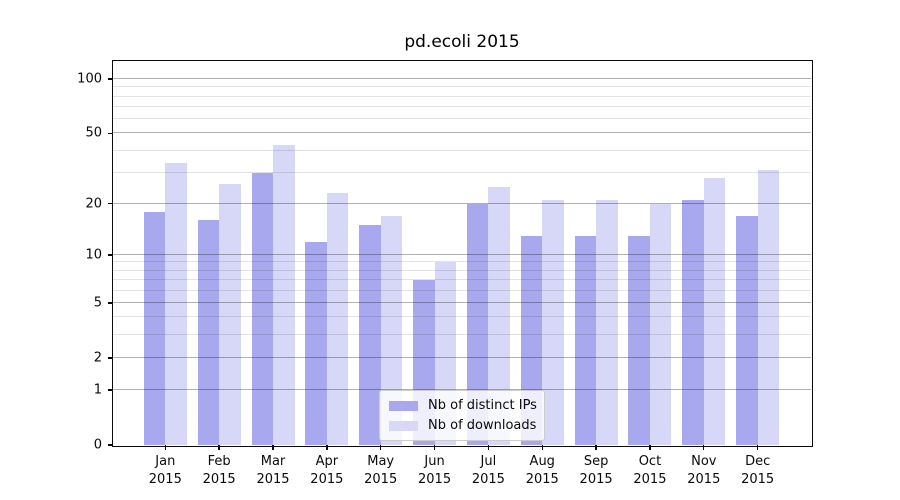 The width and height of the screenshot is (900, 500). Describe the element at coordinates (482, 425) in the screenshot. I see `legend-label-downloads: Nb of downloads` at that location.